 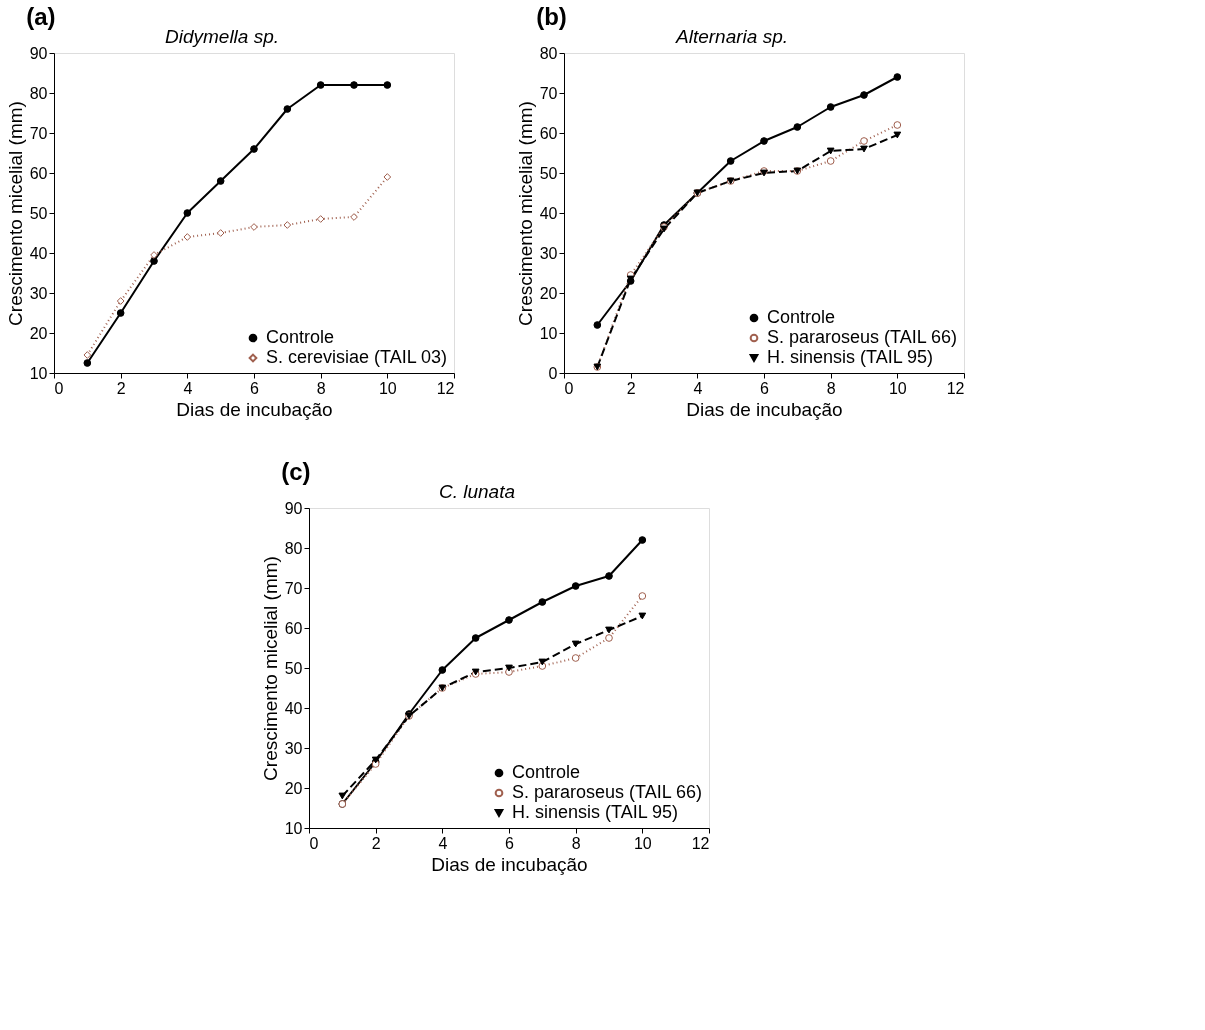 I want to click on legend-label: S. cerevisiae (TAIL 03), so click(x=357, y=357).